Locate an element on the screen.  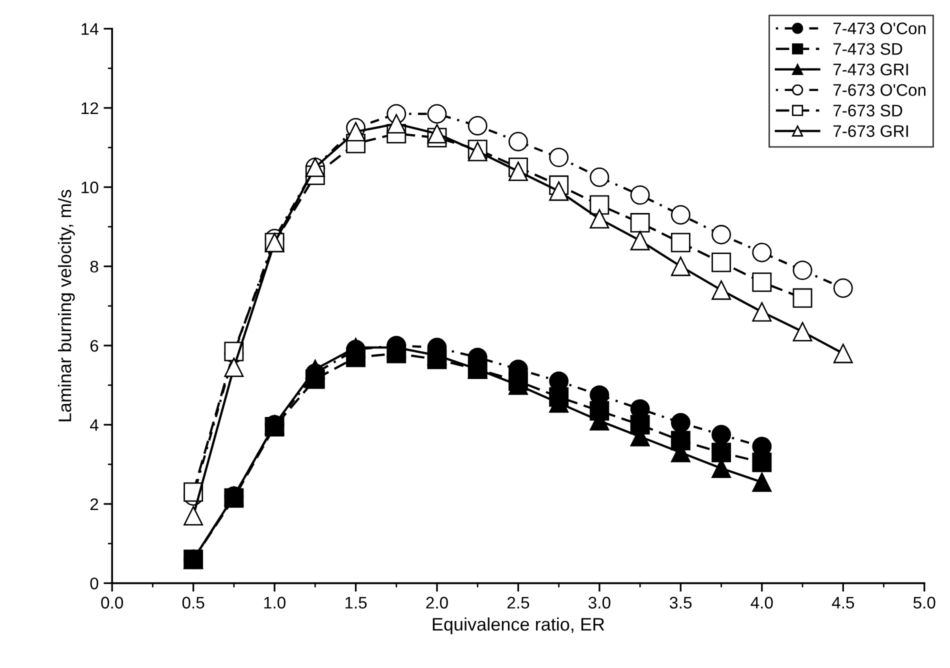
y-tick-label: 0 is located at coordinates (94, 584).